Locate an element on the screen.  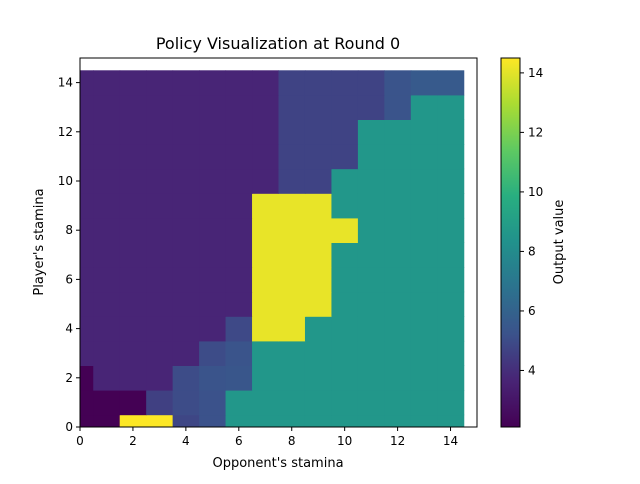
x-tick-label: 10 is located at coordinates (344, 441).